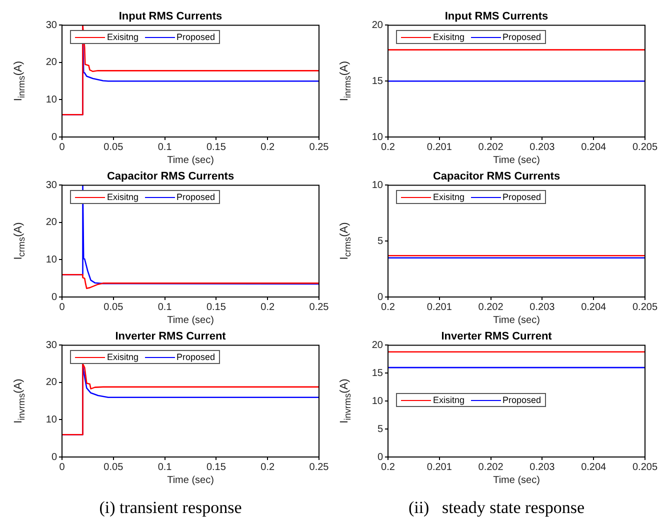 Image resolution: width=667 pixels, height=529 pixels. Describe the element at coordinates (170, 508) in the screenshot. I see `text: (i) transient response` at that location.